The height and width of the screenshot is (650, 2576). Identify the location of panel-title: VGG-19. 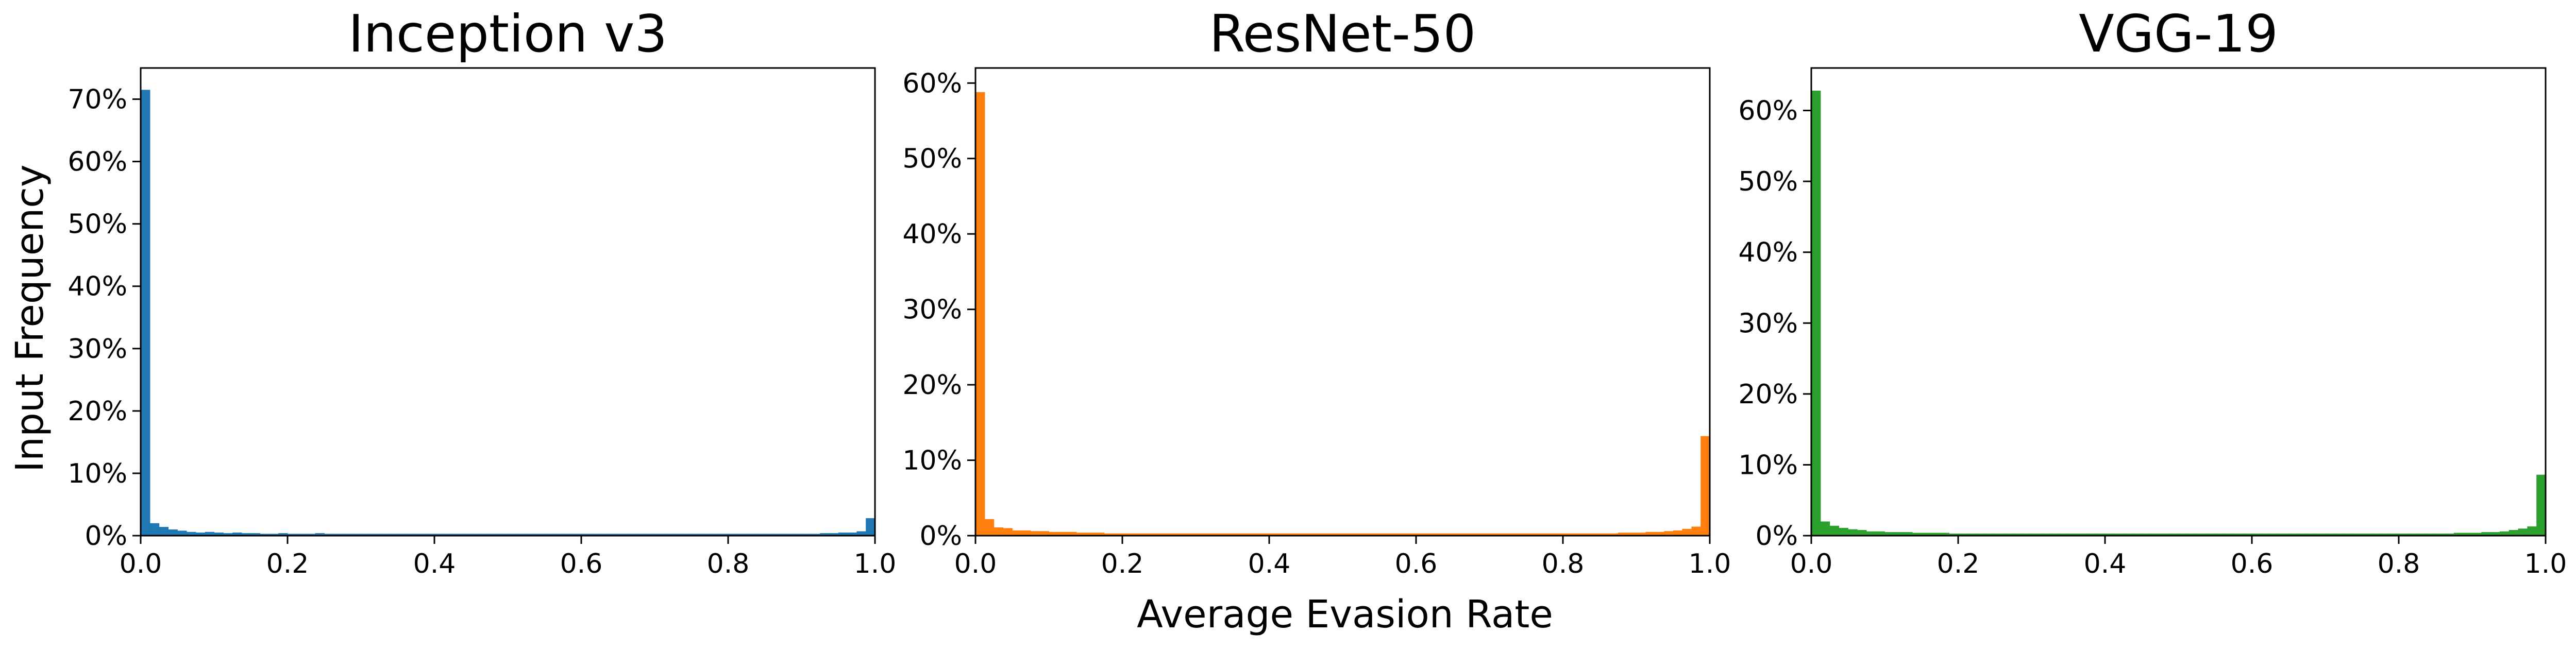
(2178, 34).